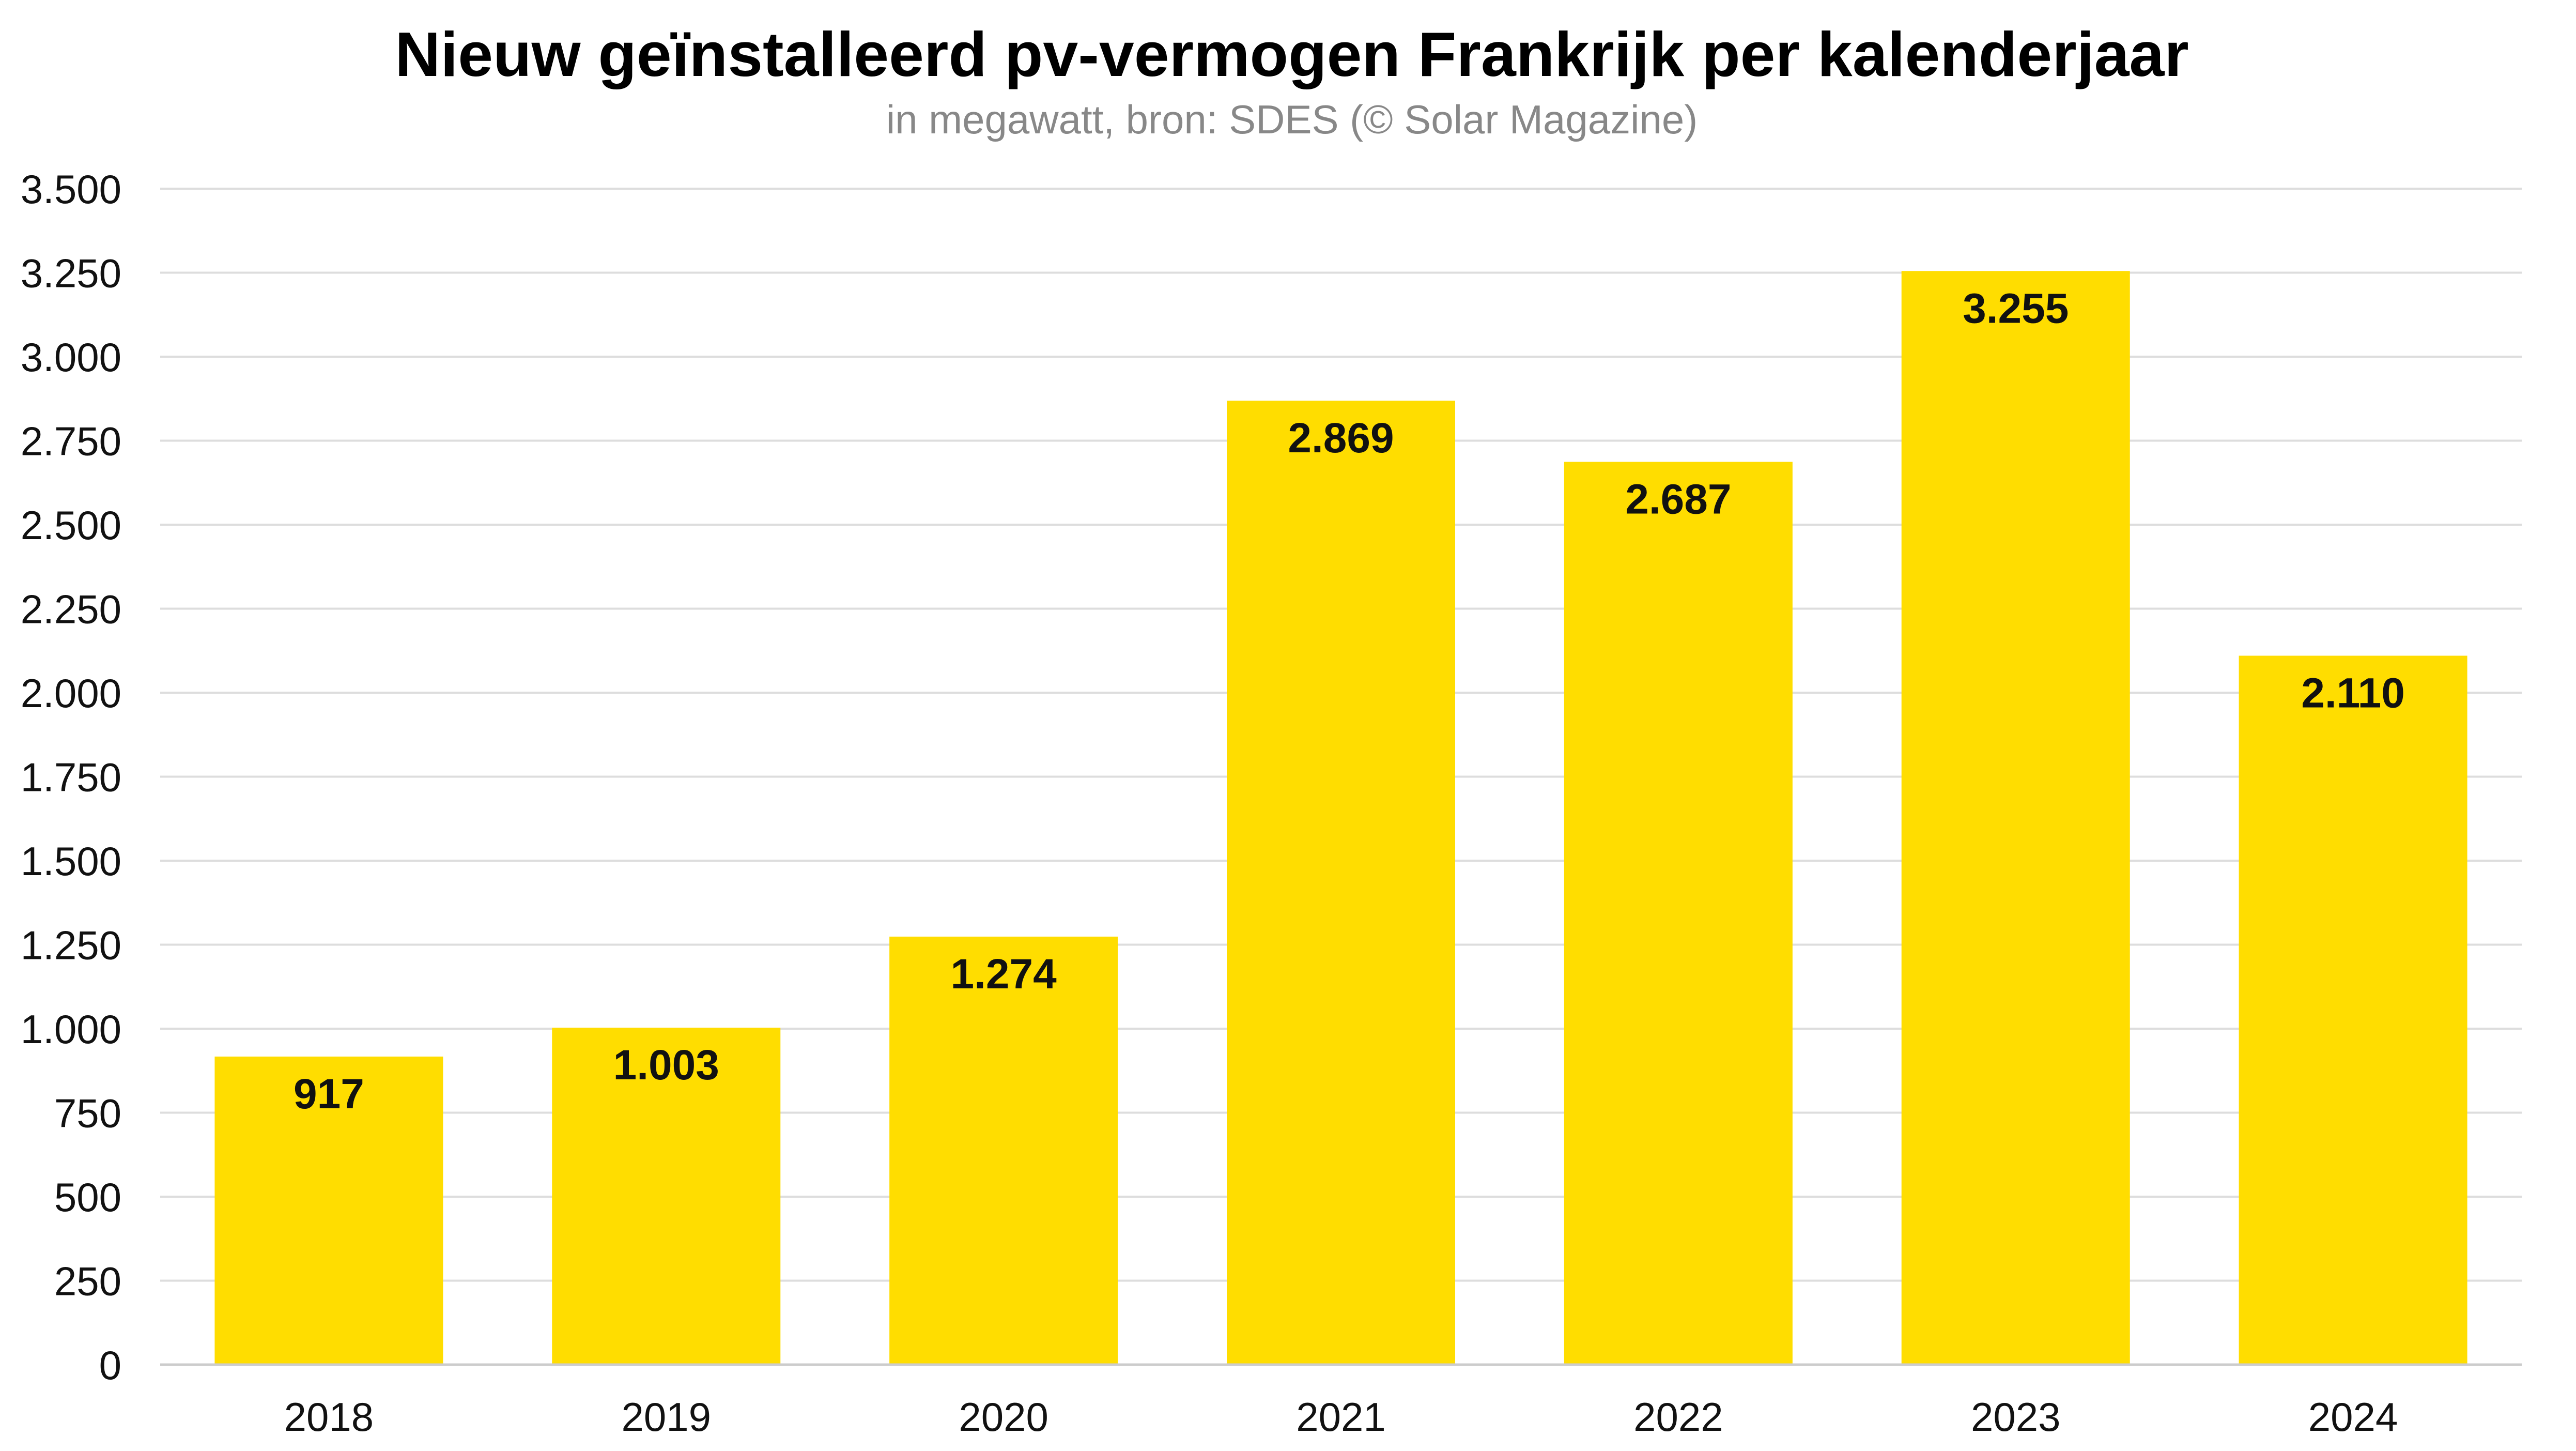 The height and width of the screenshot is (1451, 2576). Describe the element at coordinates (2353, 693) in the screenshot. I see `data-label-2024: 2.110` at that location.